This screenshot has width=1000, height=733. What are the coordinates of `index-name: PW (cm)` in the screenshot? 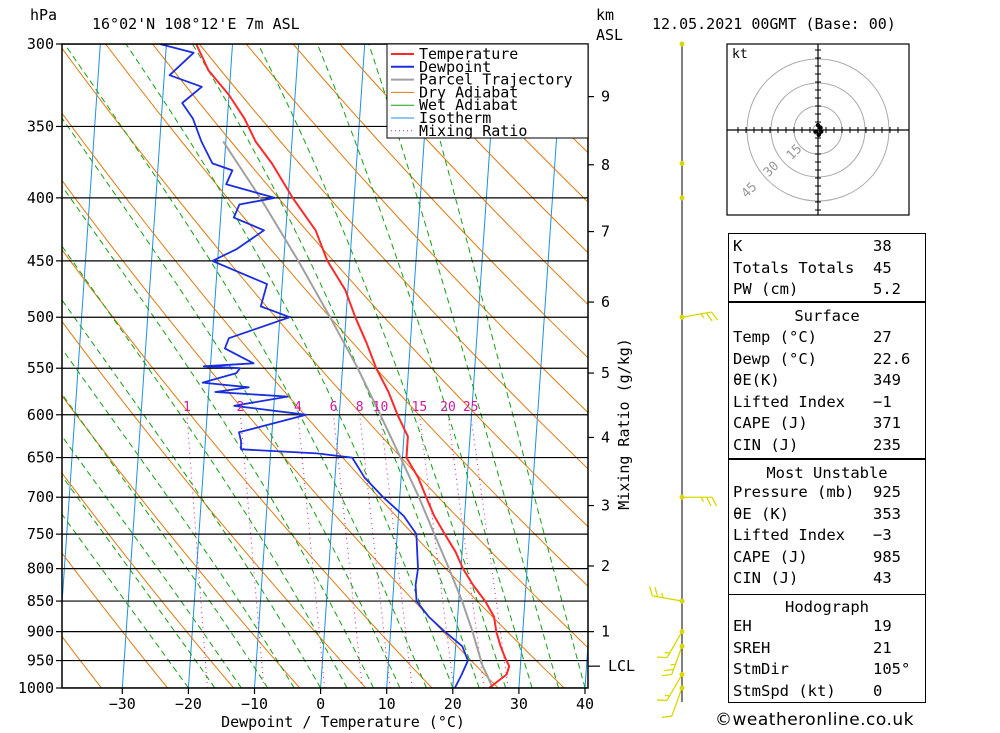 It's located at (766, 289).